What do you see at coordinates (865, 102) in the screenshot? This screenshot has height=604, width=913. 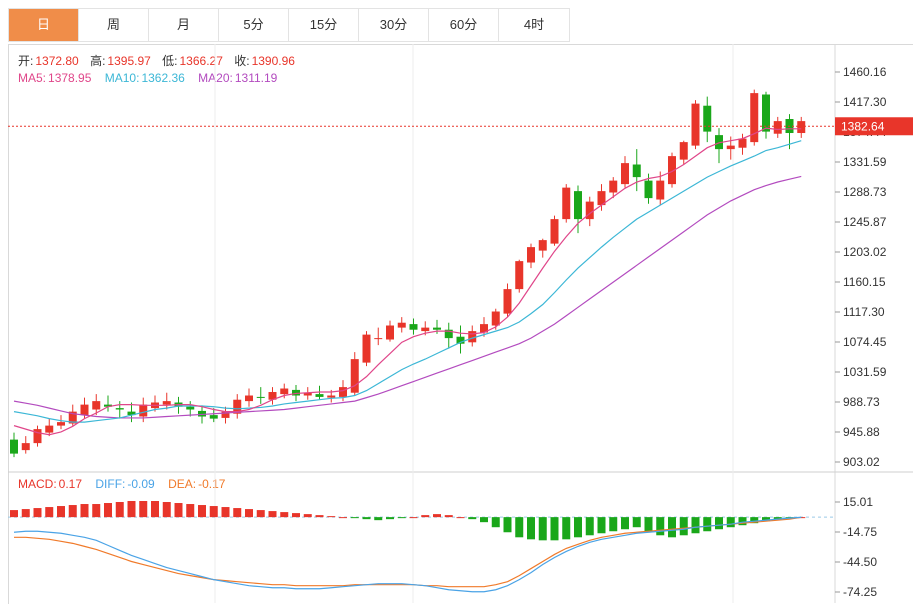 I see `y-tick-label: 1417.30` at bounding box center [865, 102].